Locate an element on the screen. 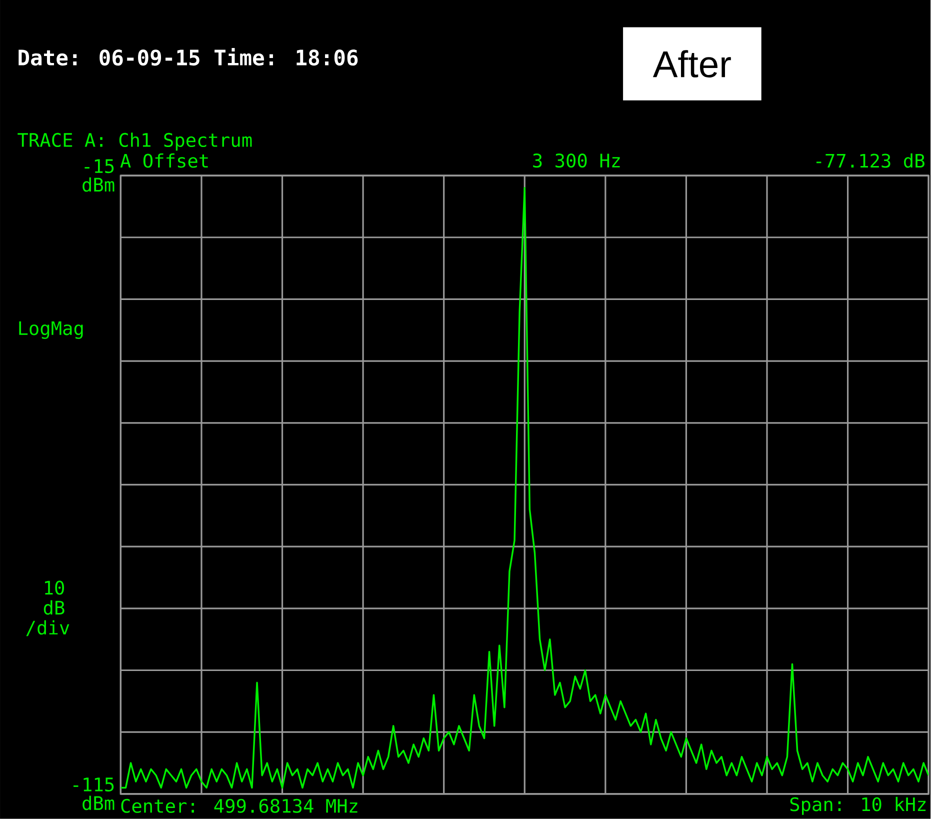 The height and width of the screenshot is (819, 933). y-axis-title: 10 dB /div is located at coordinates (48, 608).